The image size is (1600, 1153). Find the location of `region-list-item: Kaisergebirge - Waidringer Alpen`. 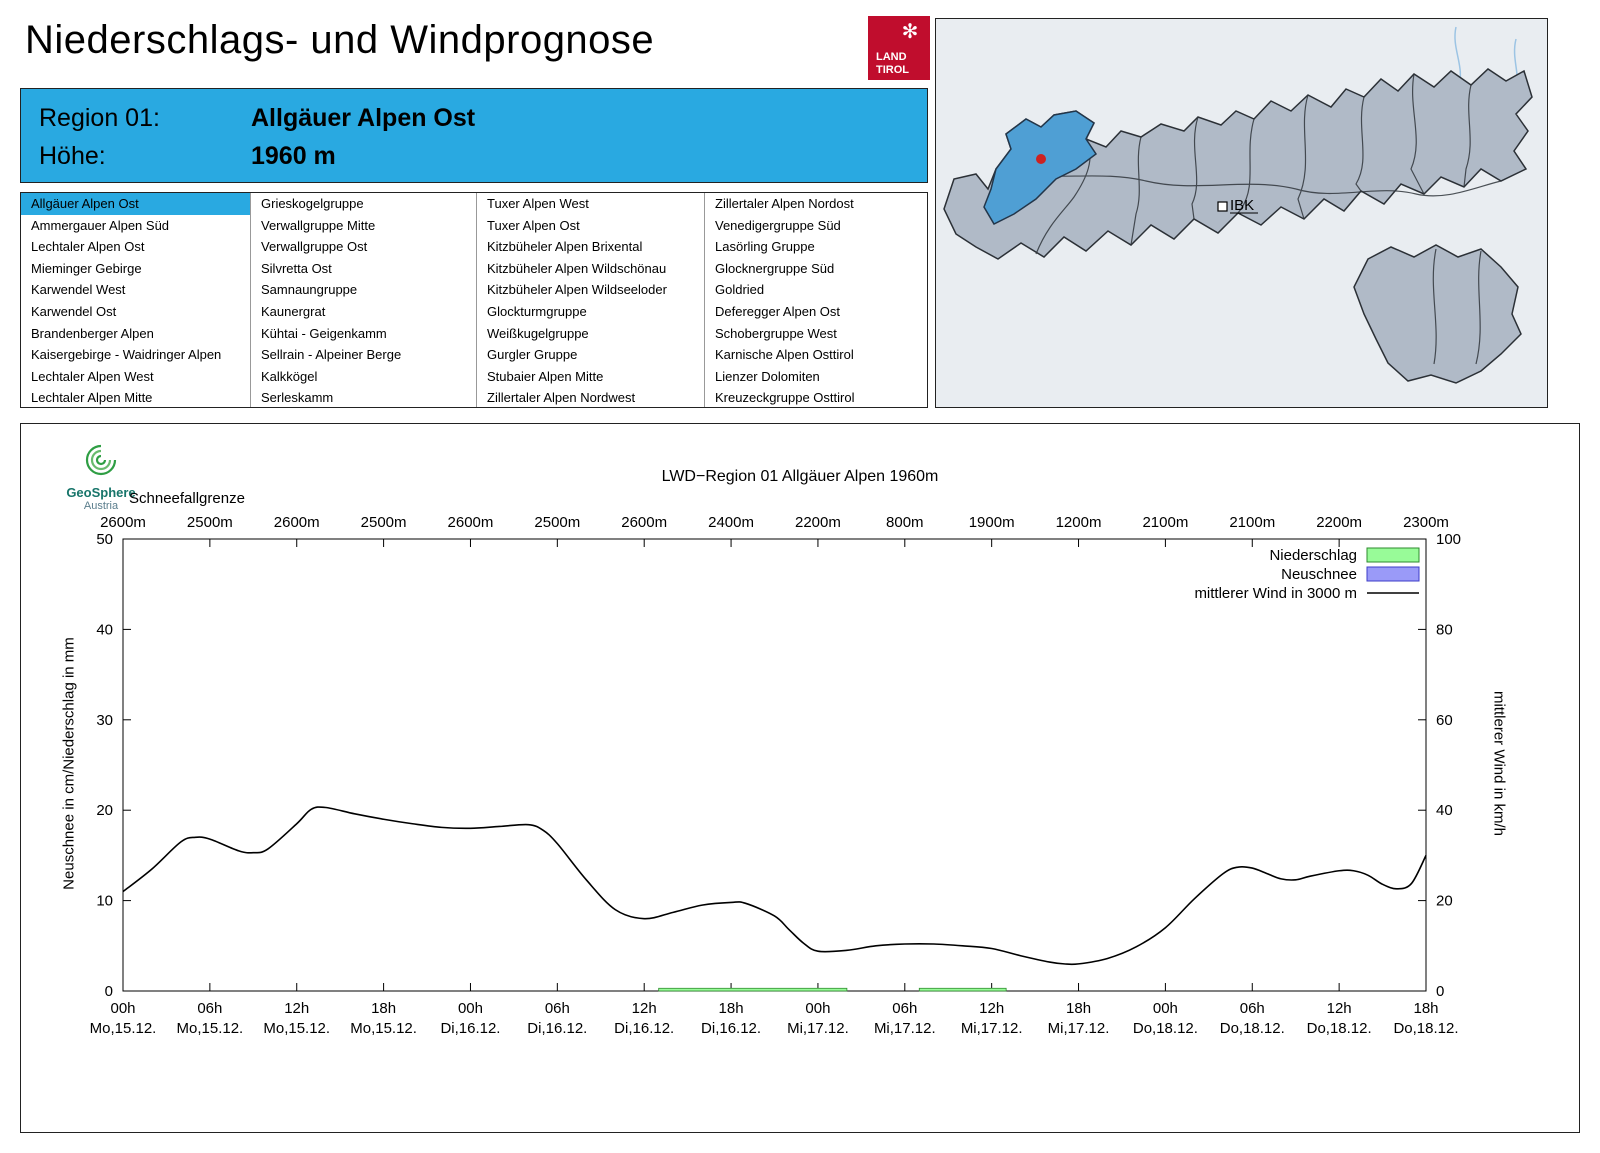

region-list-item: Kaisergebirge - Waidringer Alpen is located at coordinates (126, 355).